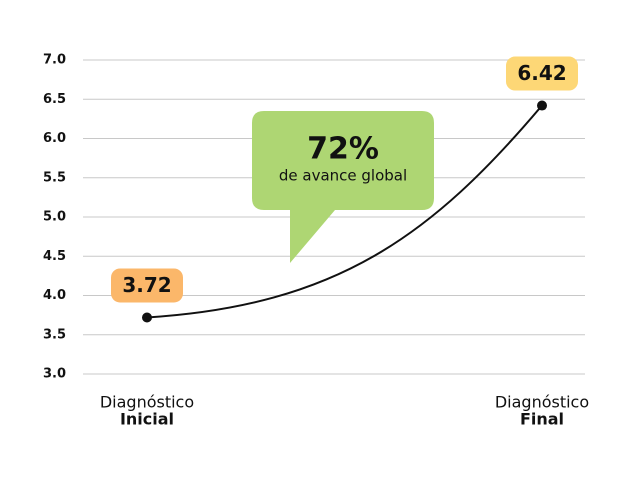  I want to click on y-tick-label: 3.0, so click(54, 374).